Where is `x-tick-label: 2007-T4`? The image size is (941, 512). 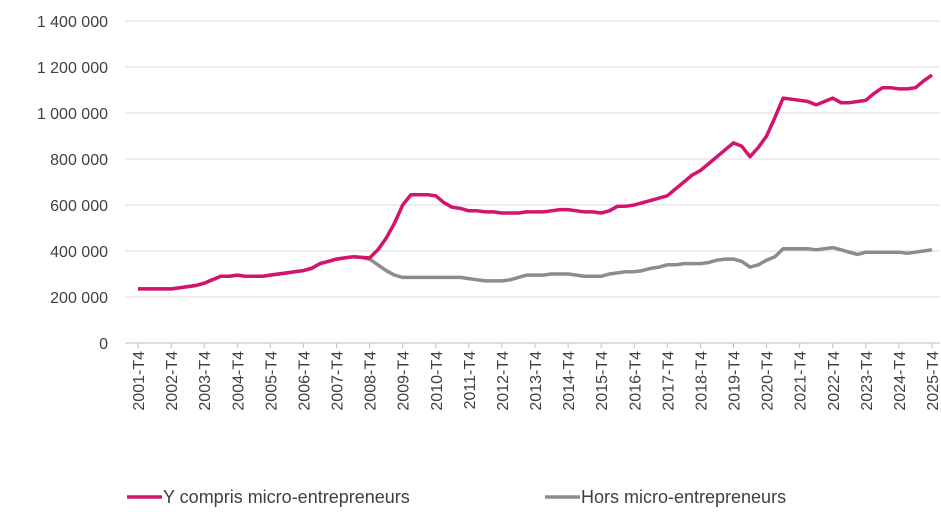
x-tick-label: 2007-T4 is located at coordinates (338, 381).